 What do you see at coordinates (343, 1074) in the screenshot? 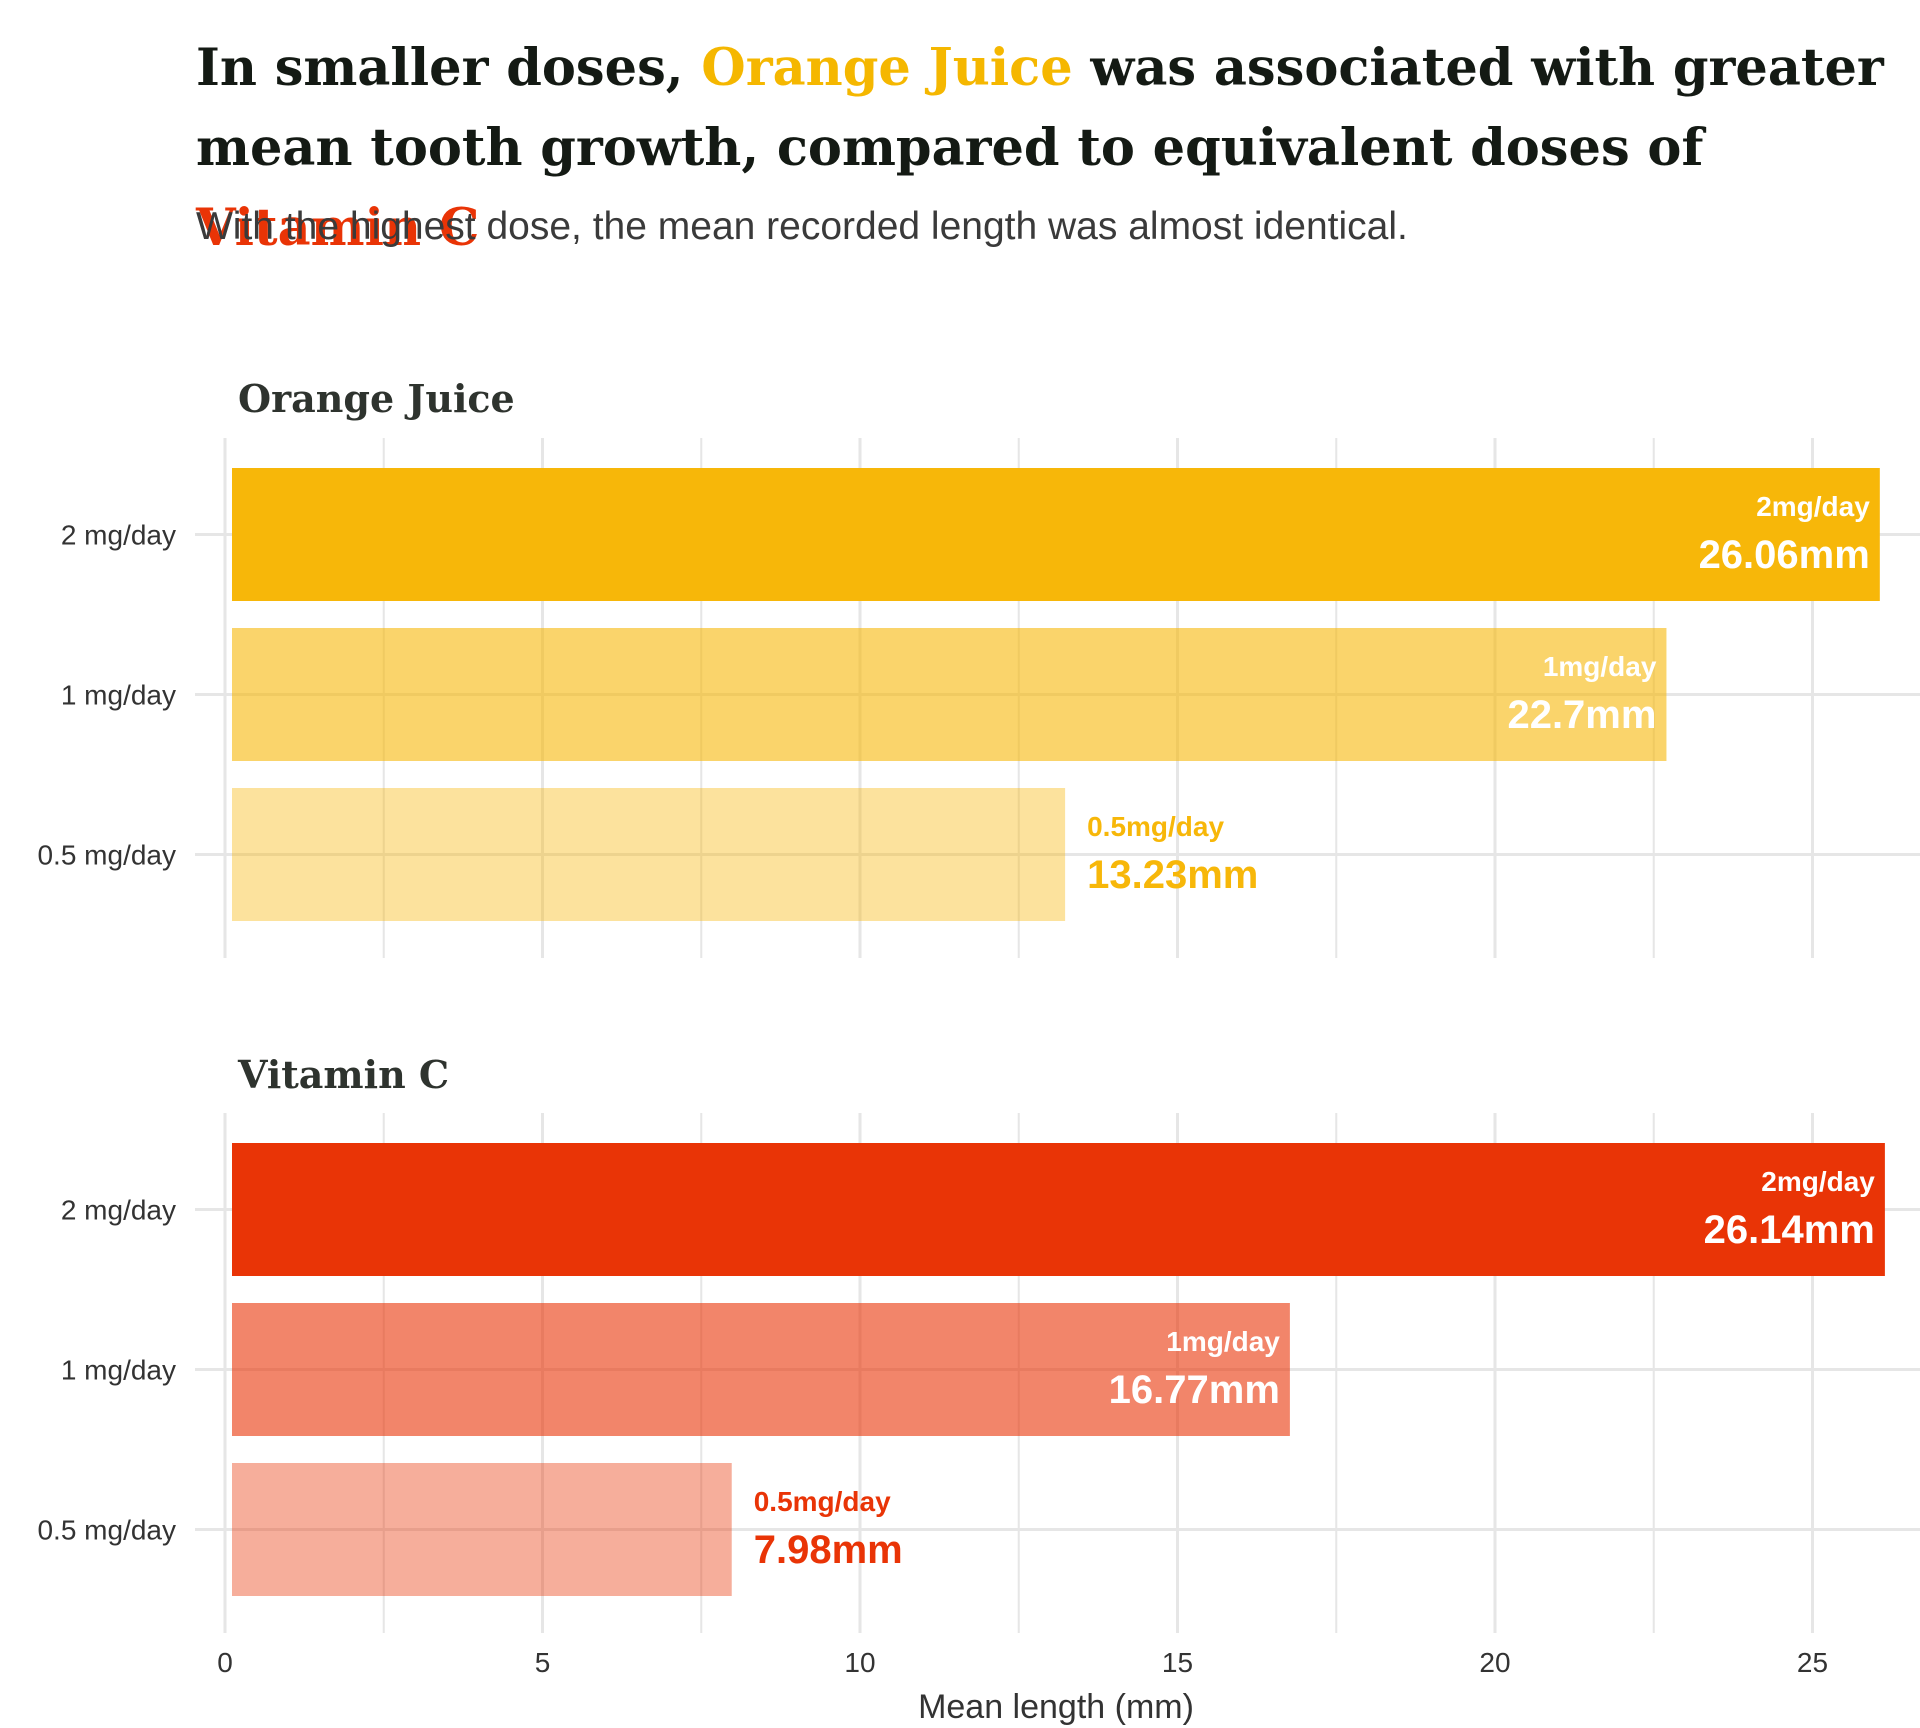
I see `panel-title: Vitamin C` at bounding box center [343, 1074].